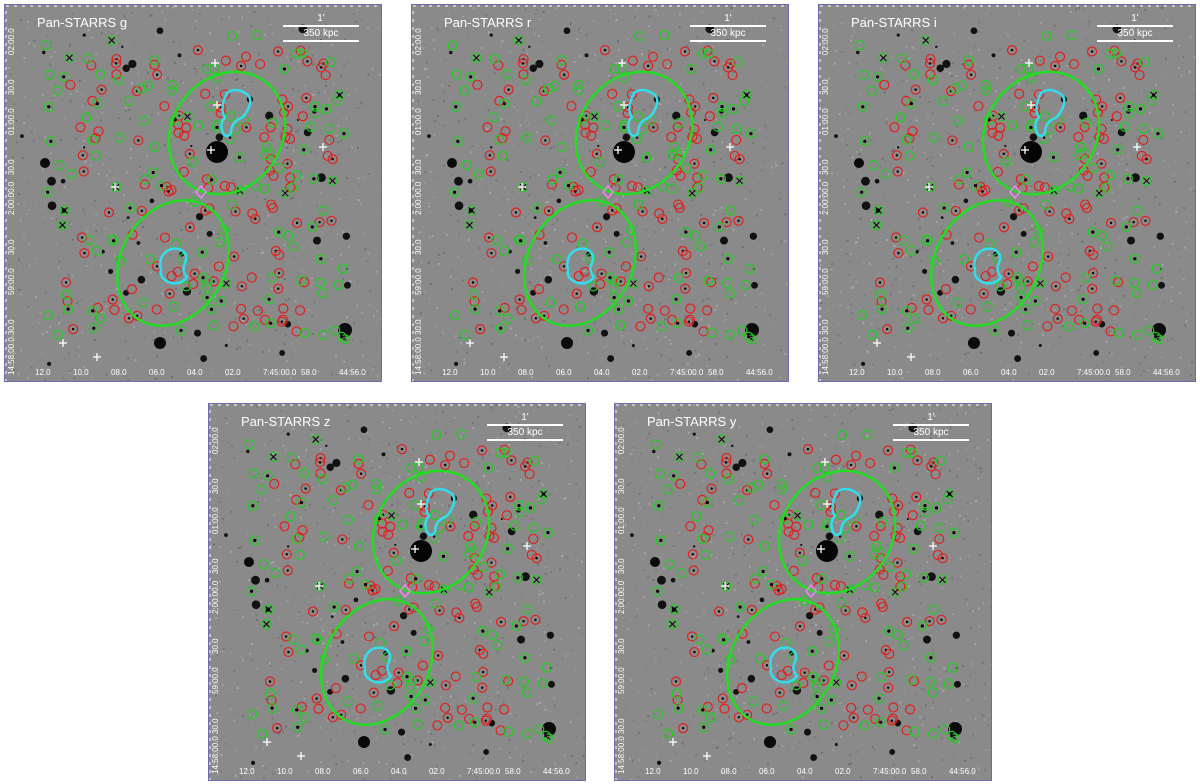 This screenshot has height=784, width=1200. I want to click on y-tick-label: 02:00.0, so click(418, 41).